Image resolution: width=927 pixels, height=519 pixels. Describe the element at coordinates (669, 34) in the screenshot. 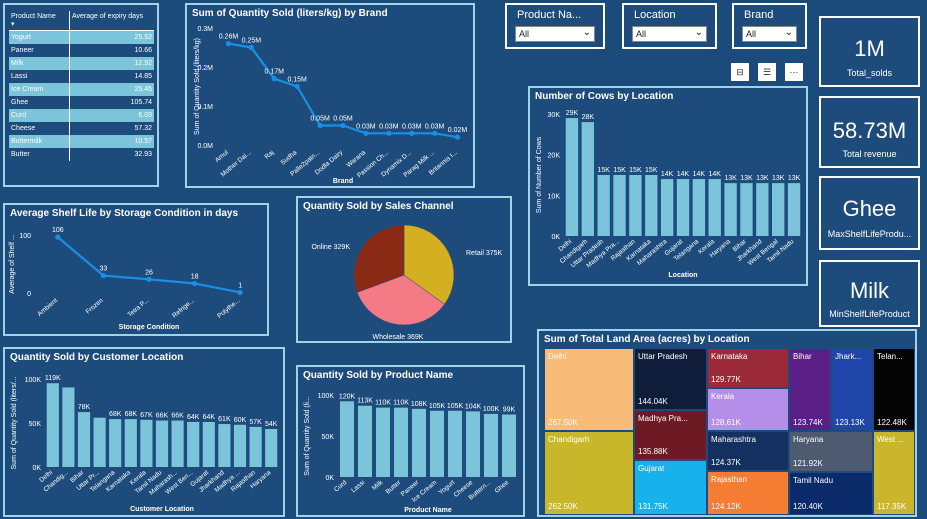

I see `location-slicer-select: All ⌄` at that location.